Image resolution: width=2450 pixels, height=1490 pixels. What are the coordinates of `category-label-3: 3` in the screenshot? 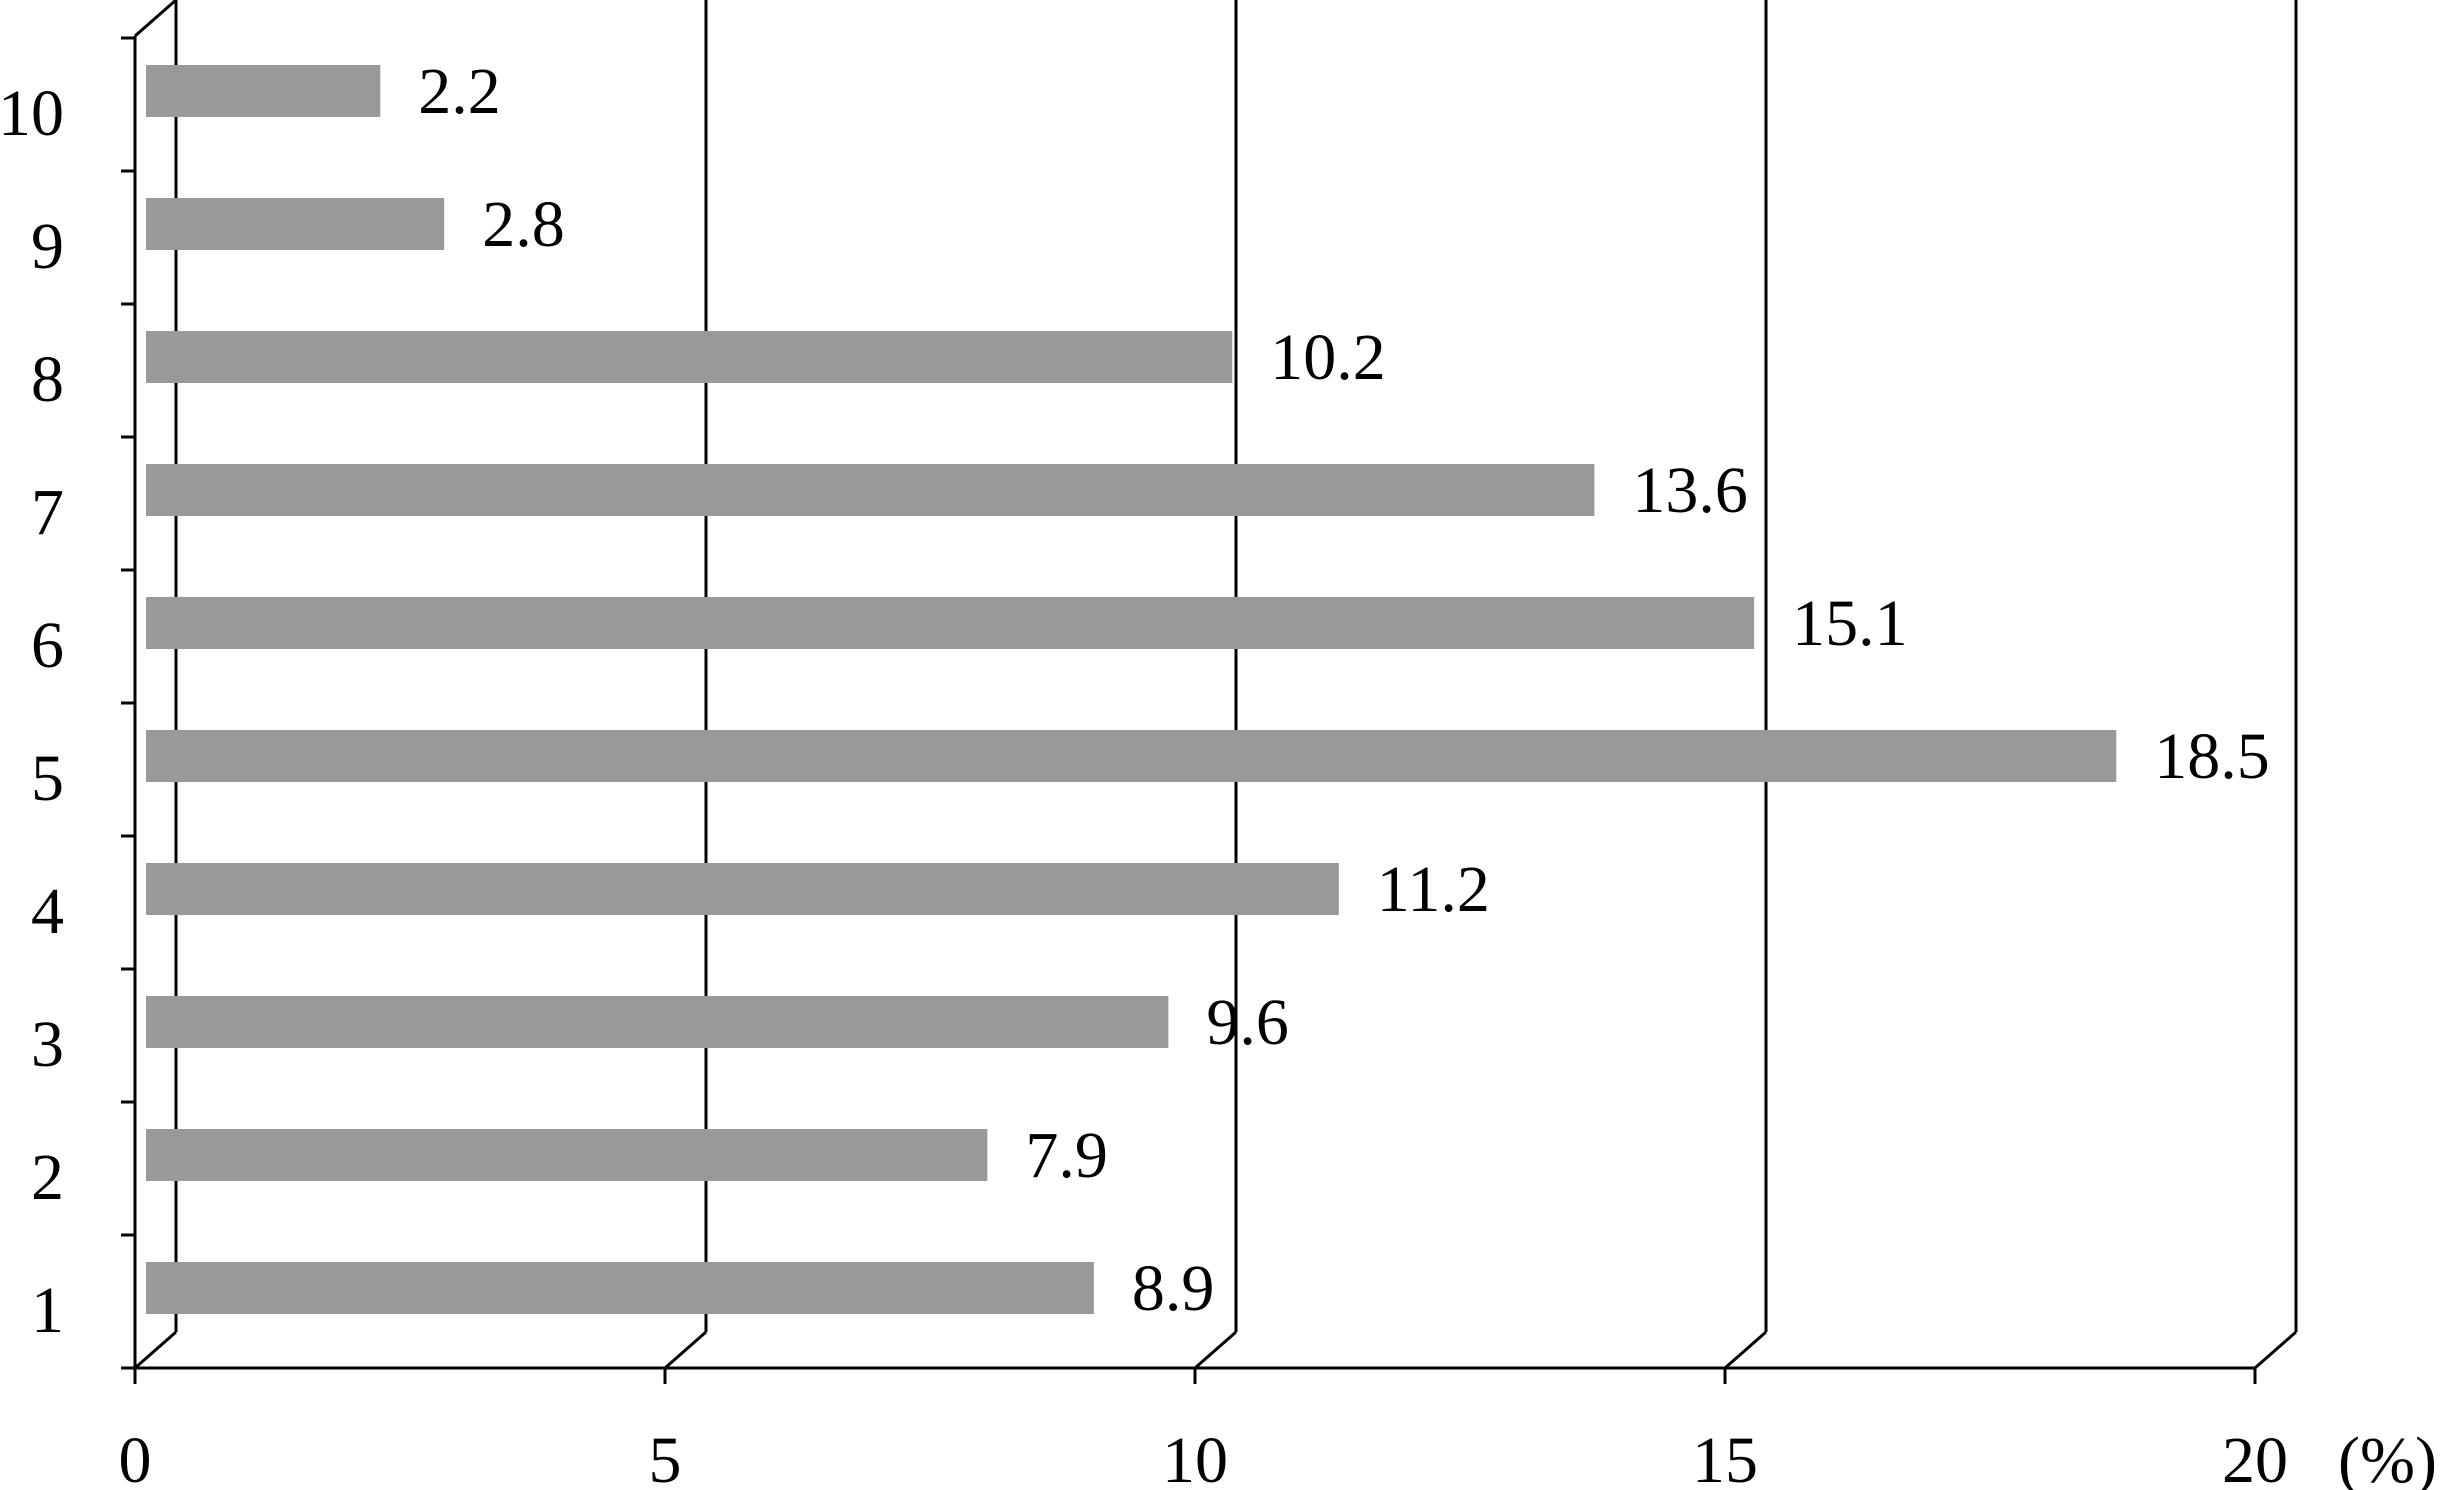 It's located at (47, 1044).